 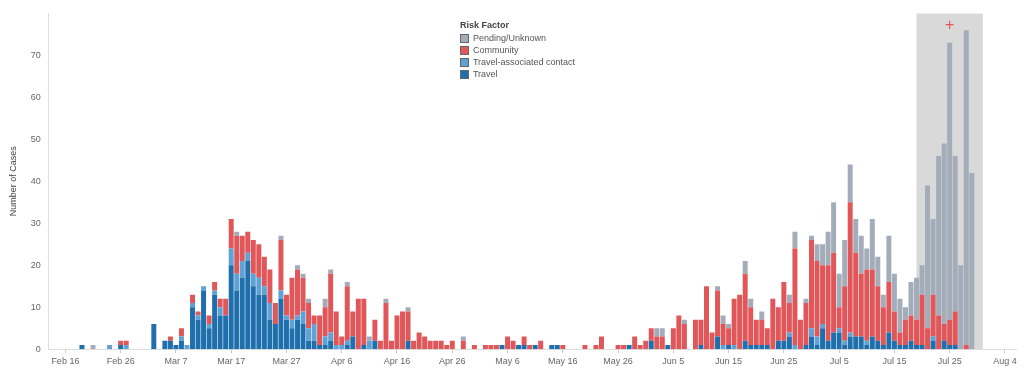 I want to click on y-tick-label: 10, so click(x=35, y=306).